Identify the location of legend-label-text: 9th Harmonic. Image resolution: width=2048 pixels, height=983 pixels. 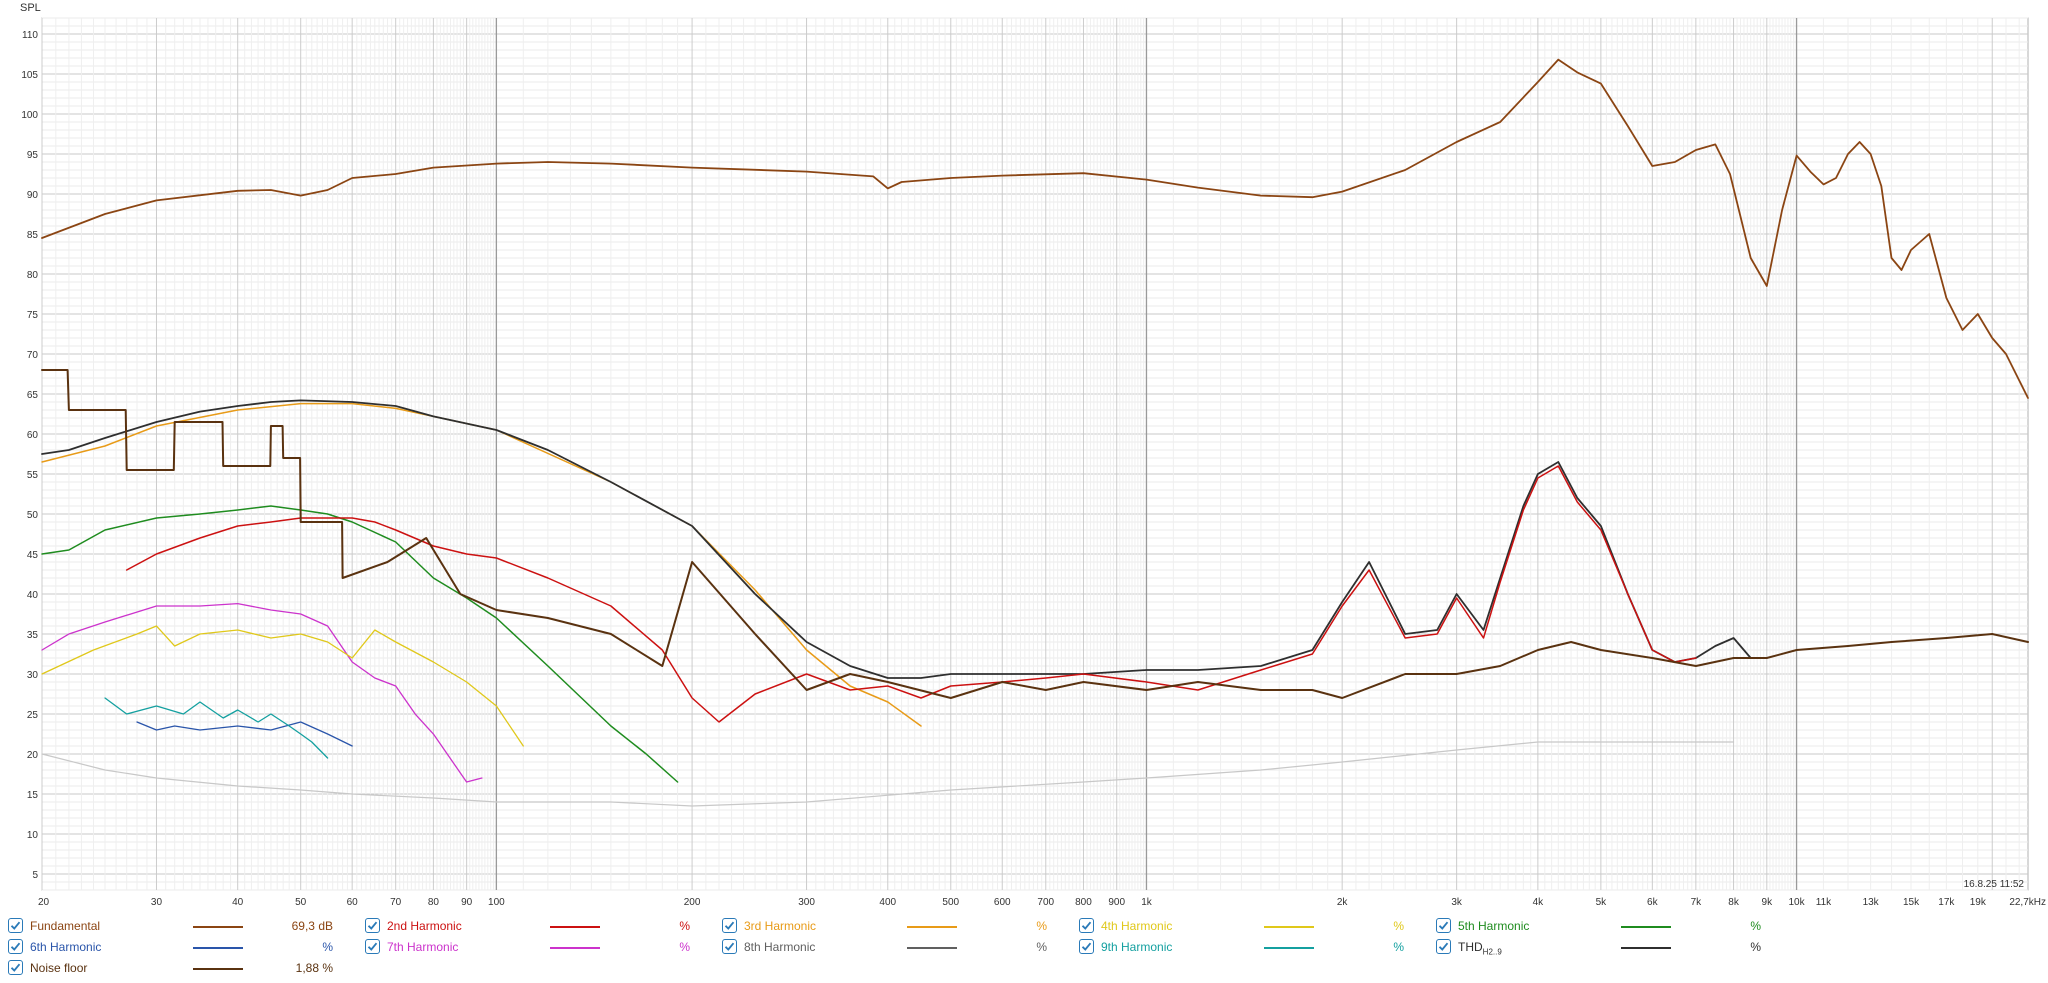
(1137, 947).